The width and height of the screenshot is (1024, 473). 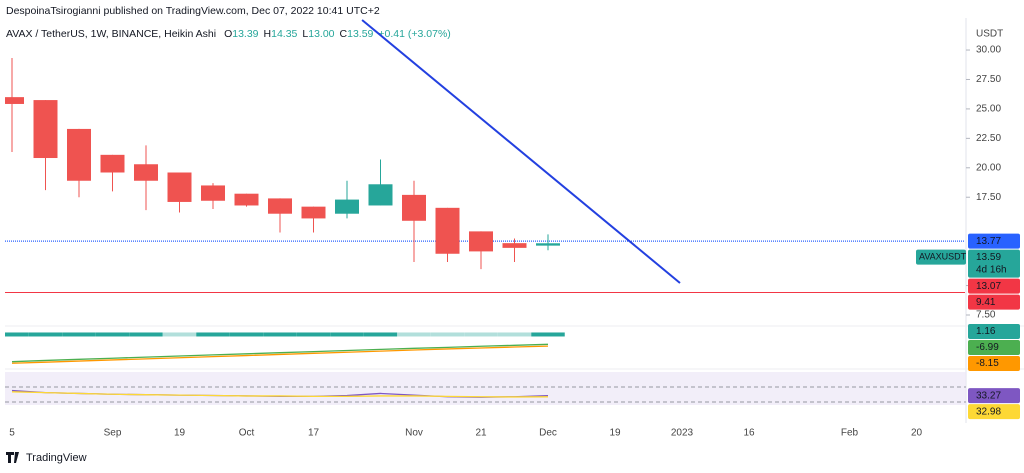 What do you see at coordinates (988, 241) in the screenshot?
I see `price-label: 13.77` at bounding box center [988, 241].